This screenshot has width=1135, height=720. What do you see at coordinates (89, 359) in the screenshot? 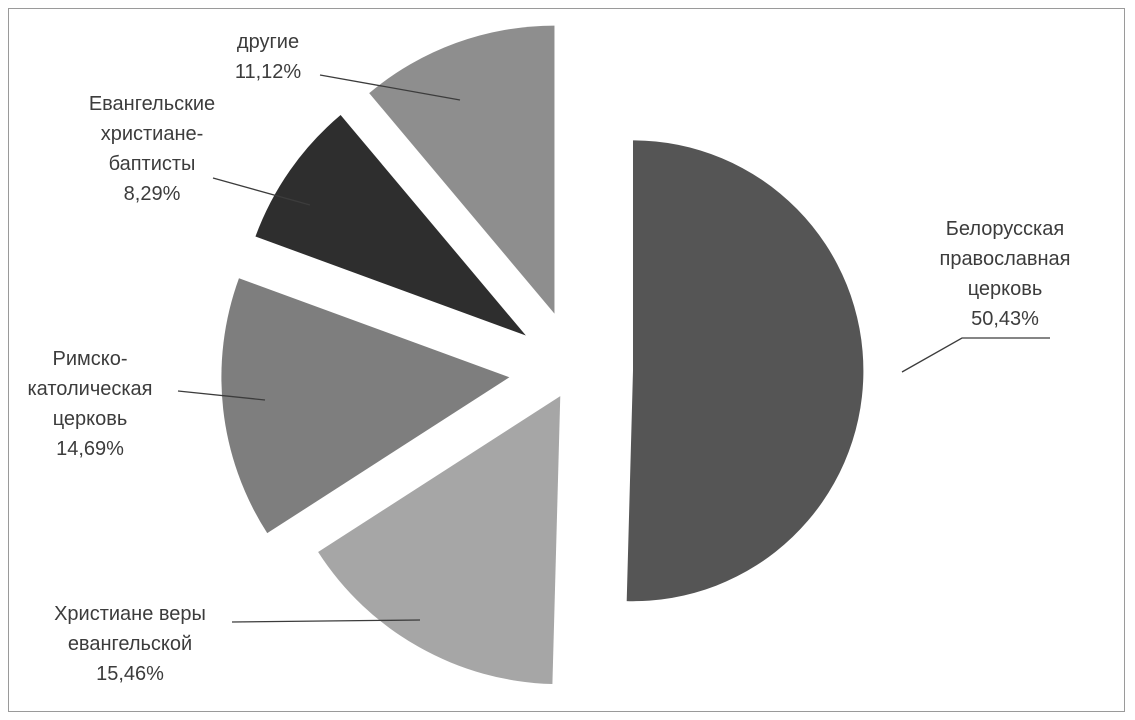
I see `slice-name-label: Римско-` at bounding box center [89, 359].